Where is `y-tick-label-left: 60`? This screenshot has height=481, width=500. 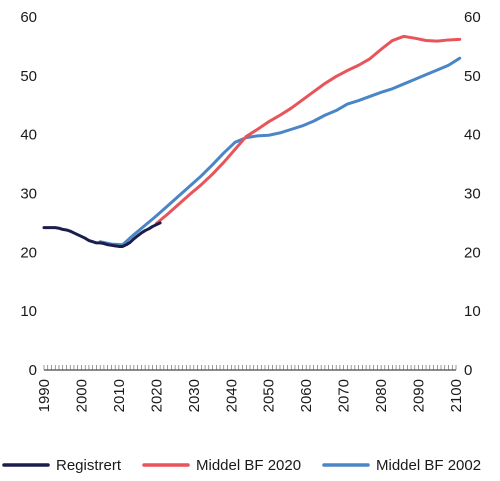 y-tick-label-left: 60 is located at coordinates (28, 17).